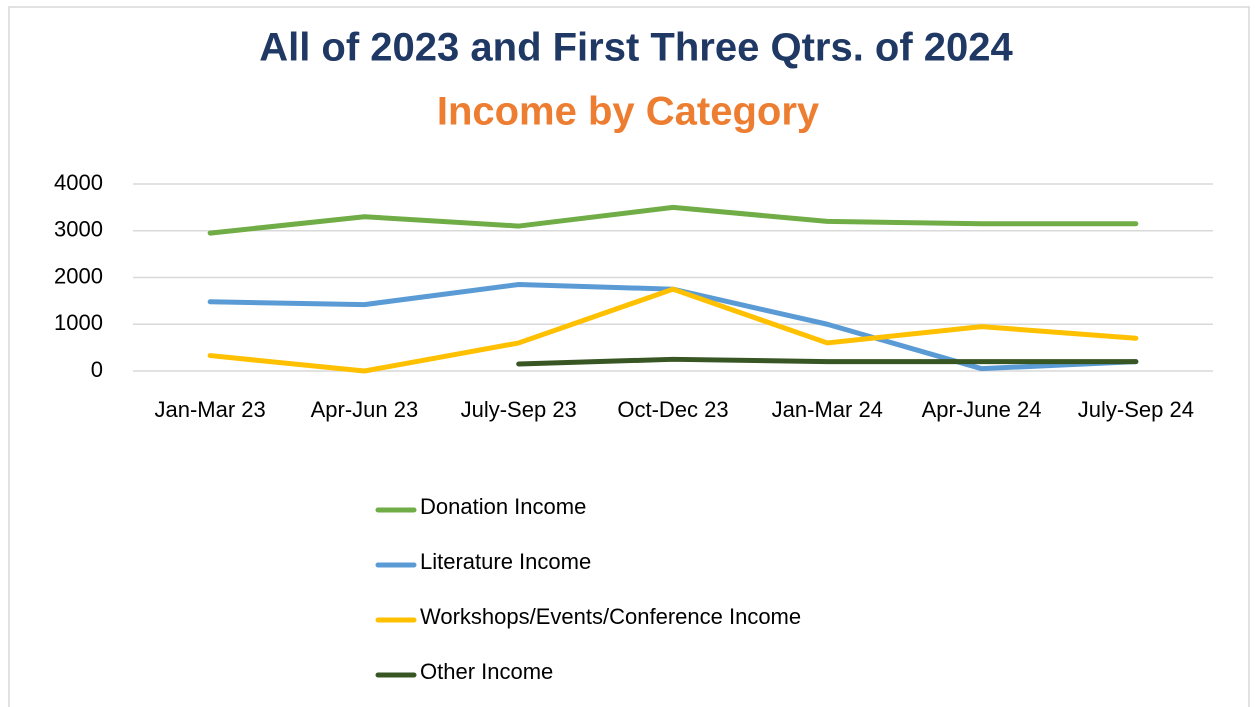  I want to click on x-tick-label: July-Sep 23, so click(518, 409).